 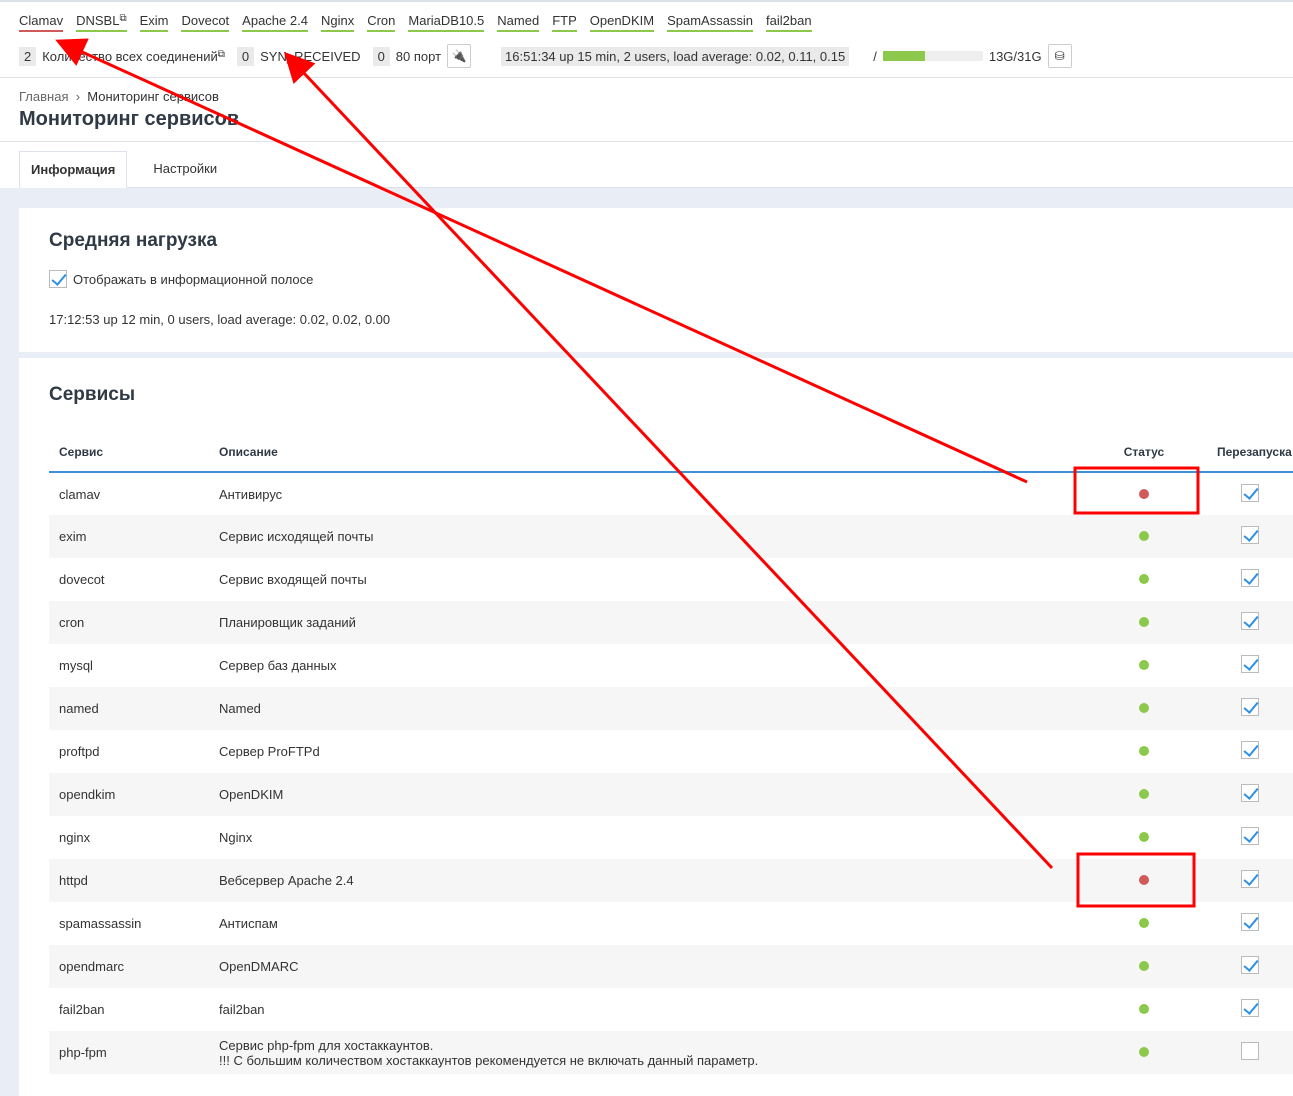 What do you see at coordinates (100, 923) in the screenshot?
I see `service-name: spamassassin` at bounding box center [100, 923].